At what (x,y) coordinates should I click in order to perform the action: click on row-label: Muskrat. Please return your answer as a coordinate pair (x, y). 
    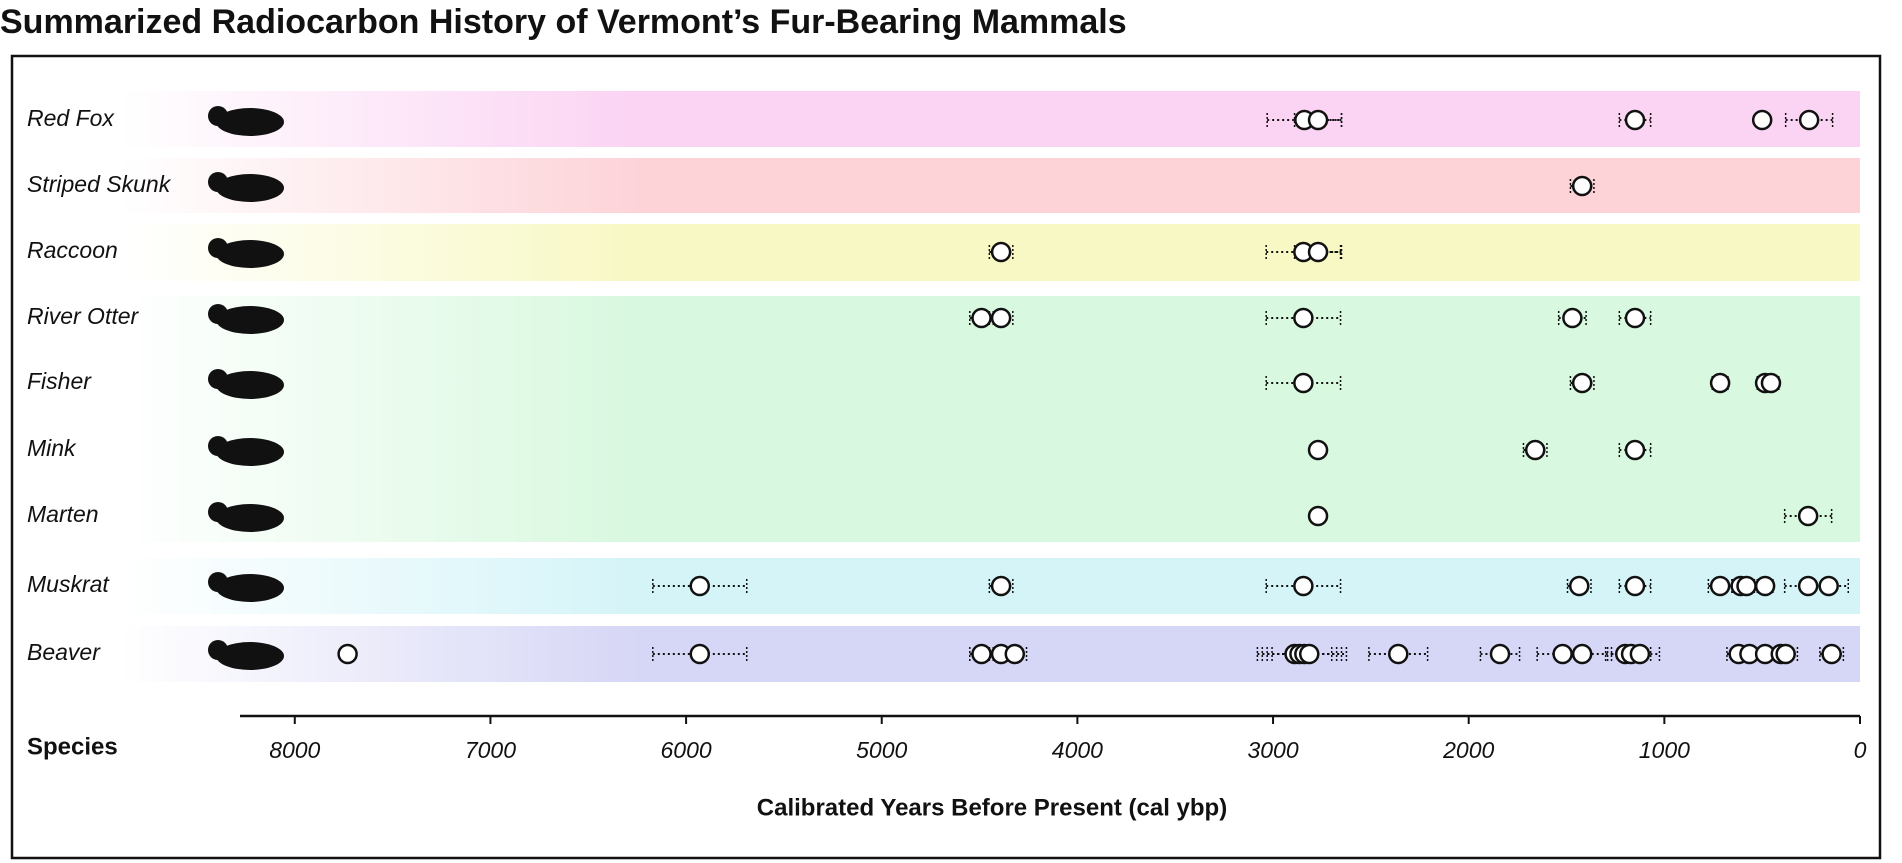
    Looking at the image, I should click on (68, 584).